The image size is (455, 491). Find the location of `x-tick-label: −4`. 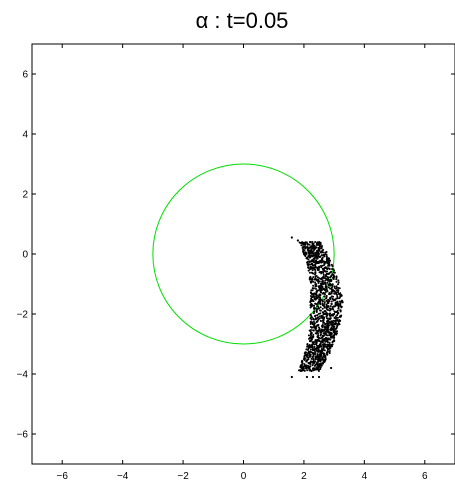

x-tick-label: −4 is located at coordinates (123, 476).